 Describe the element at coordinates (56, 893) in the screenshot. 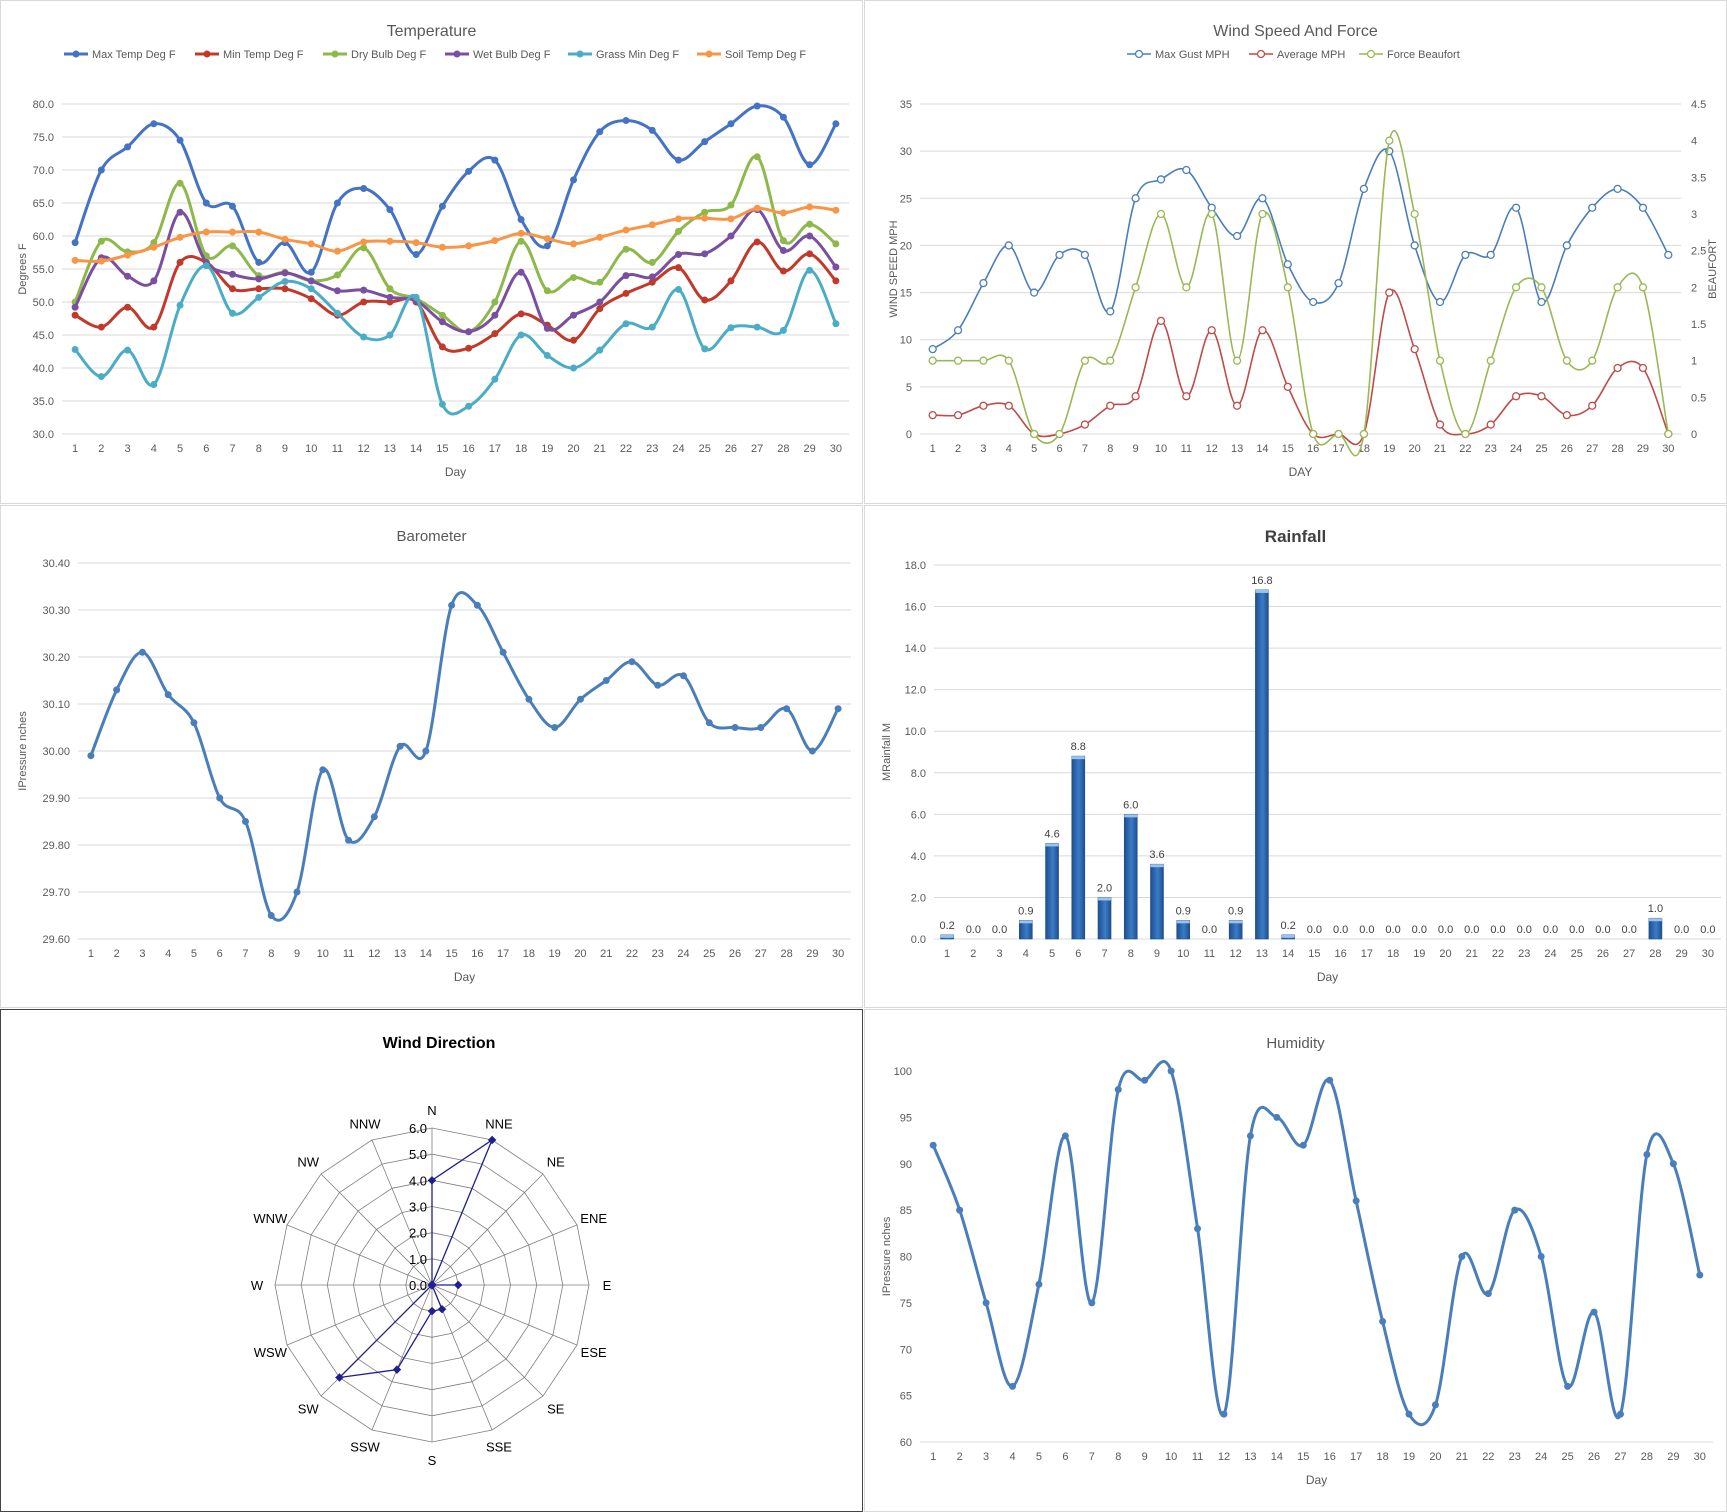

I see `y-tick-label: 29.70` at that location.